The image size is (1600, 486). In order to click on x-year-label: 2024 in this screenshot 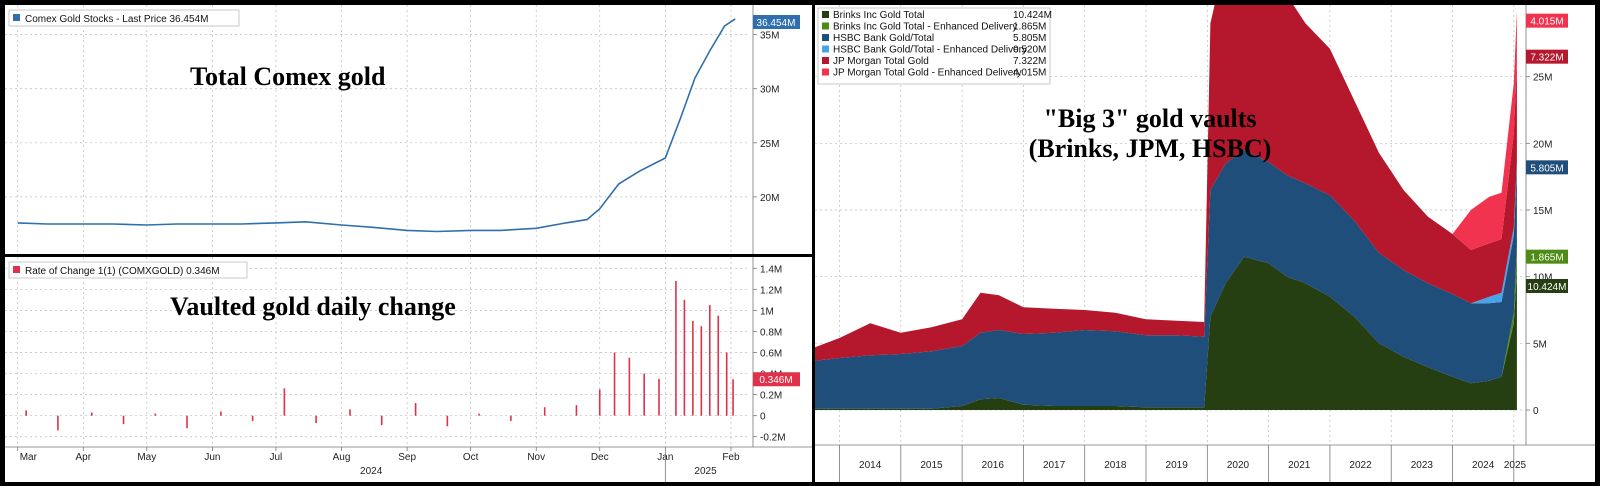, I will do `click(371, 471)`.